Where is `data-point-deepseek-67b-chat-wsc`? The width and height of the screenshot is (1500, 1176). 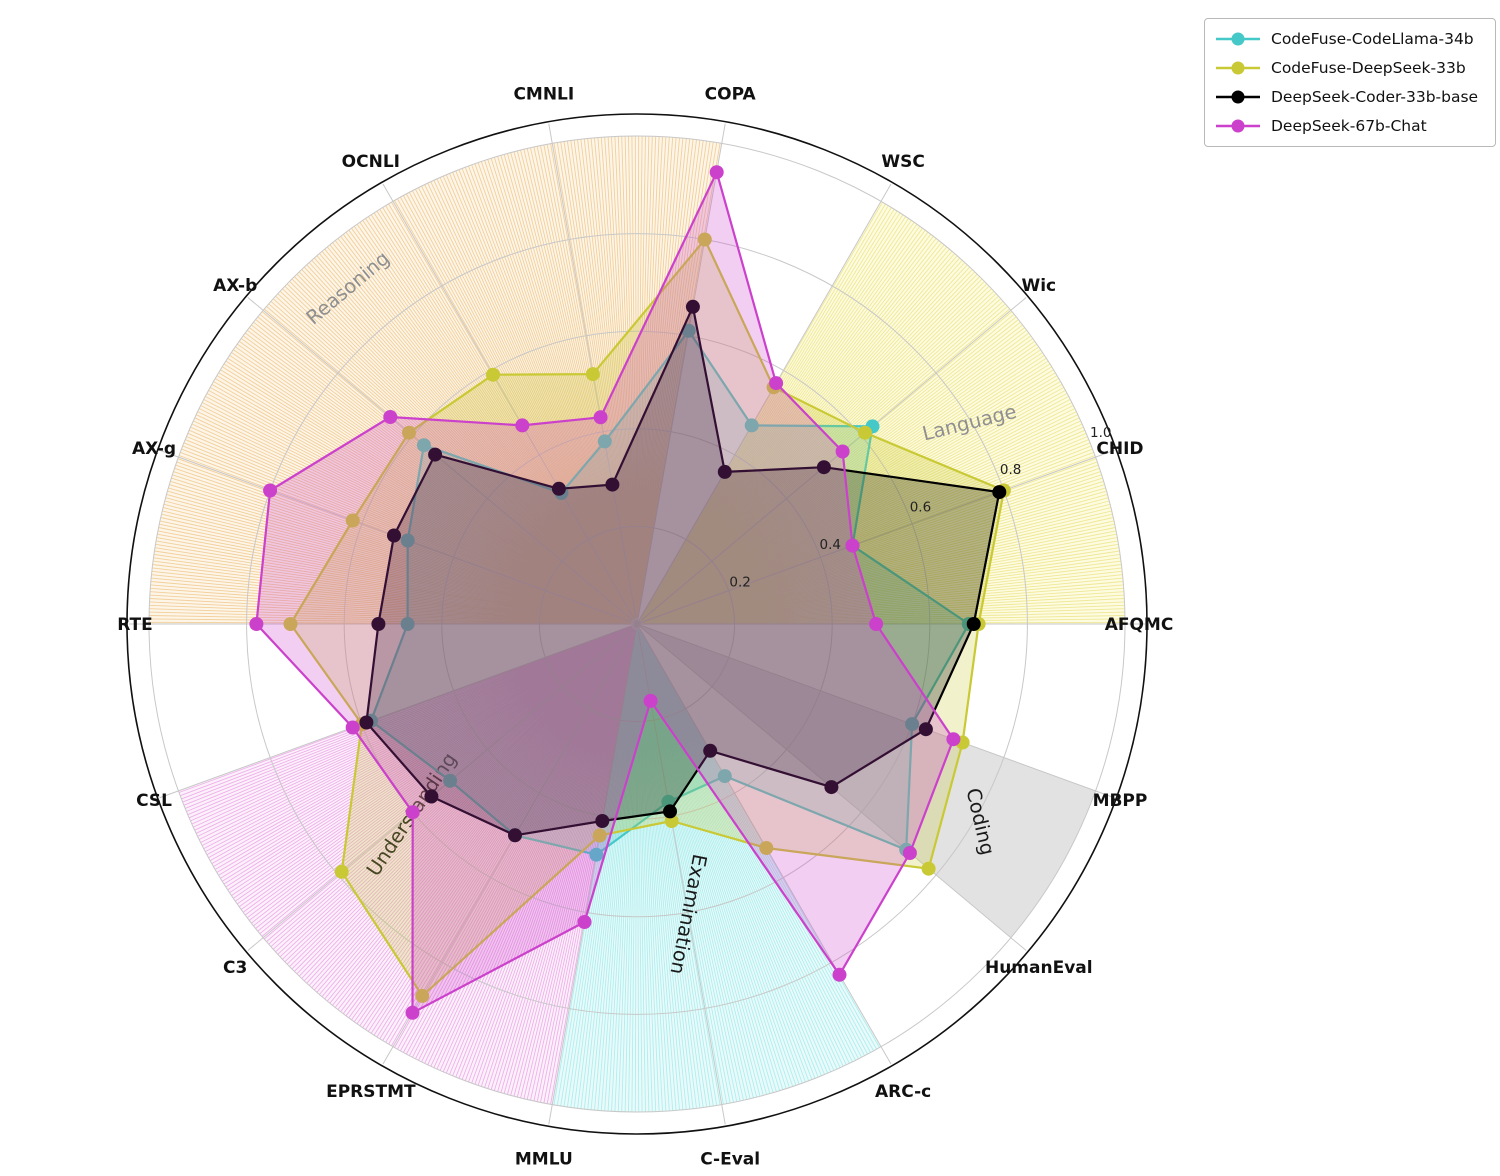 data-point-deepseek-67b-chat-wsc is located at coordinates (776, 383).